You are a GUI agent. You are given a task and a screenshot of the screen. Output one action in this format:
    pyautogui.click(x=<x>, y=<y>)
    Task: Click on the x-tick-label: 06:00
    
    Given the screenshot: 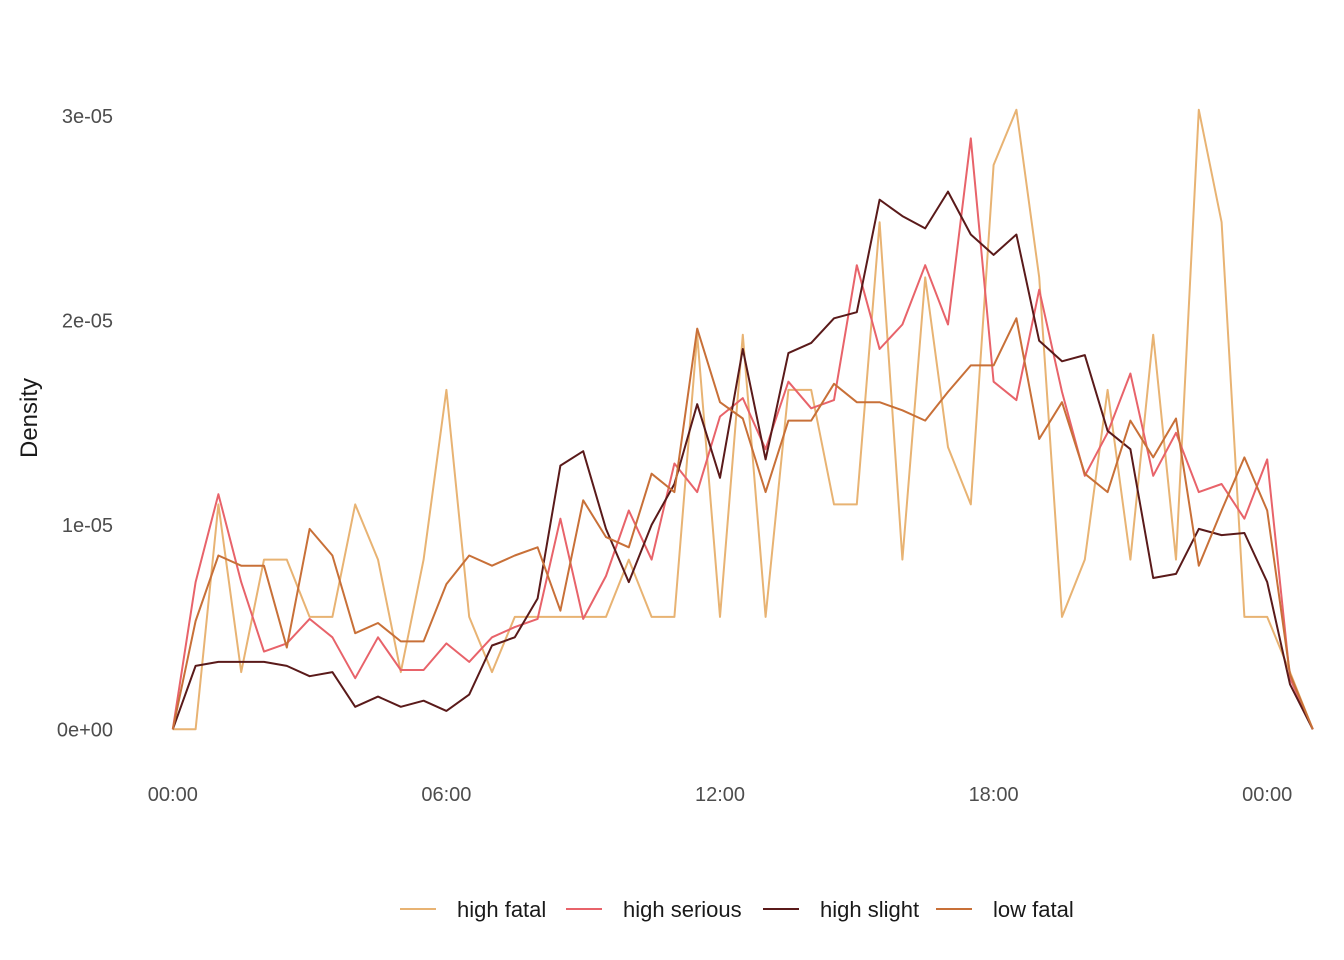 What is the action you would take?
    pyautogui.click(x=446, y=795)
    